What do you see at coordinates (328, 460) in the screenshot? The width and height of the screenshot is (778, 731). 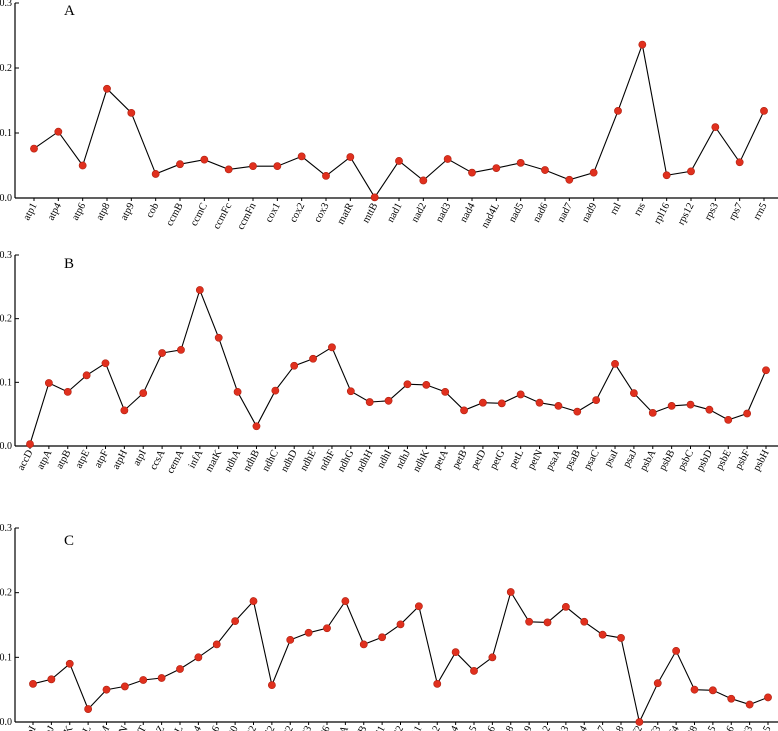 I see `category-label: ndhF` at bounding box center [328, 460].